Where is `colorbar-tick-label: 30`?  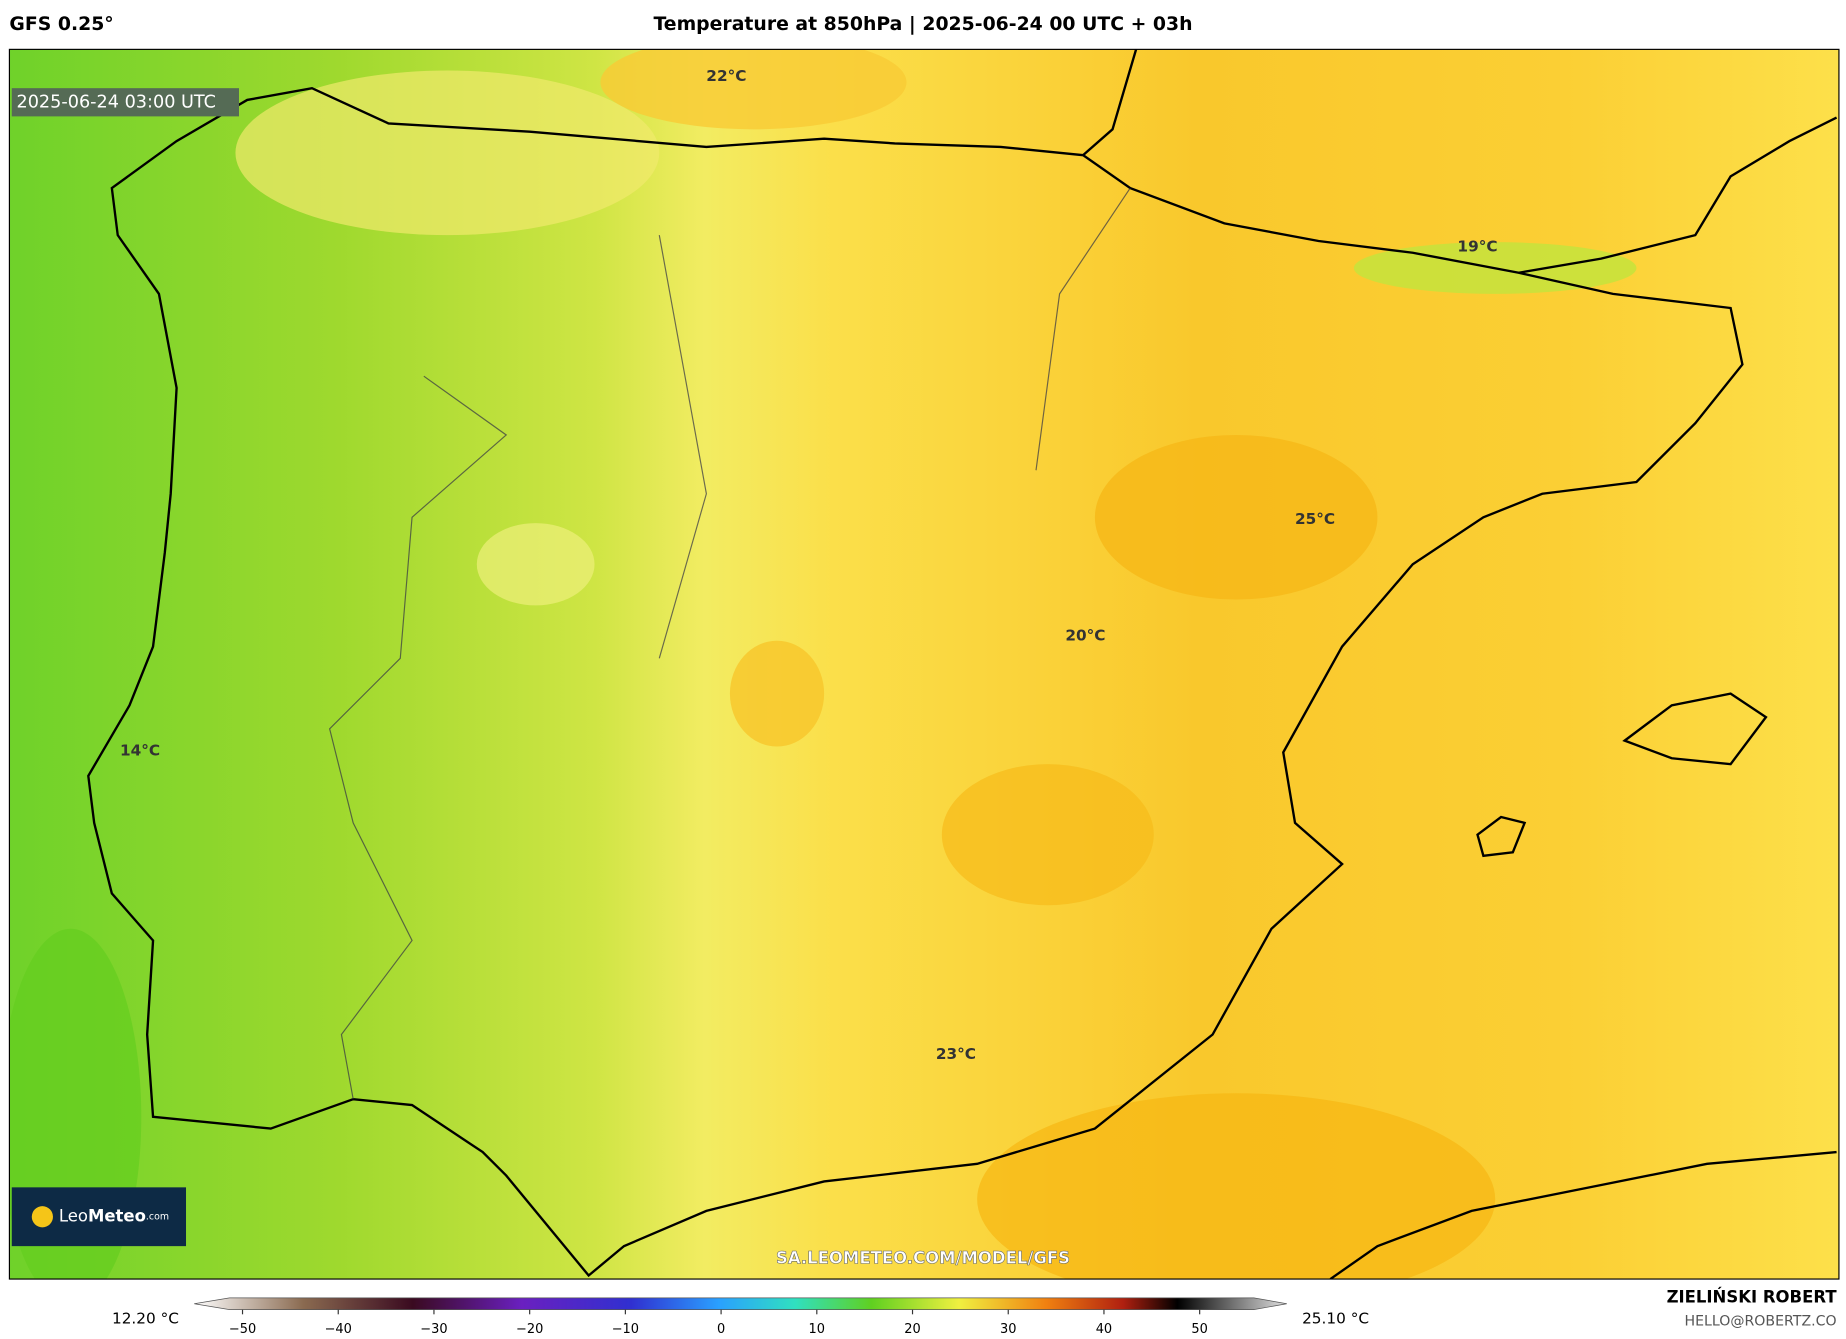 colorbar-tick-label: 30 is located at coordinates (1008, 1329).